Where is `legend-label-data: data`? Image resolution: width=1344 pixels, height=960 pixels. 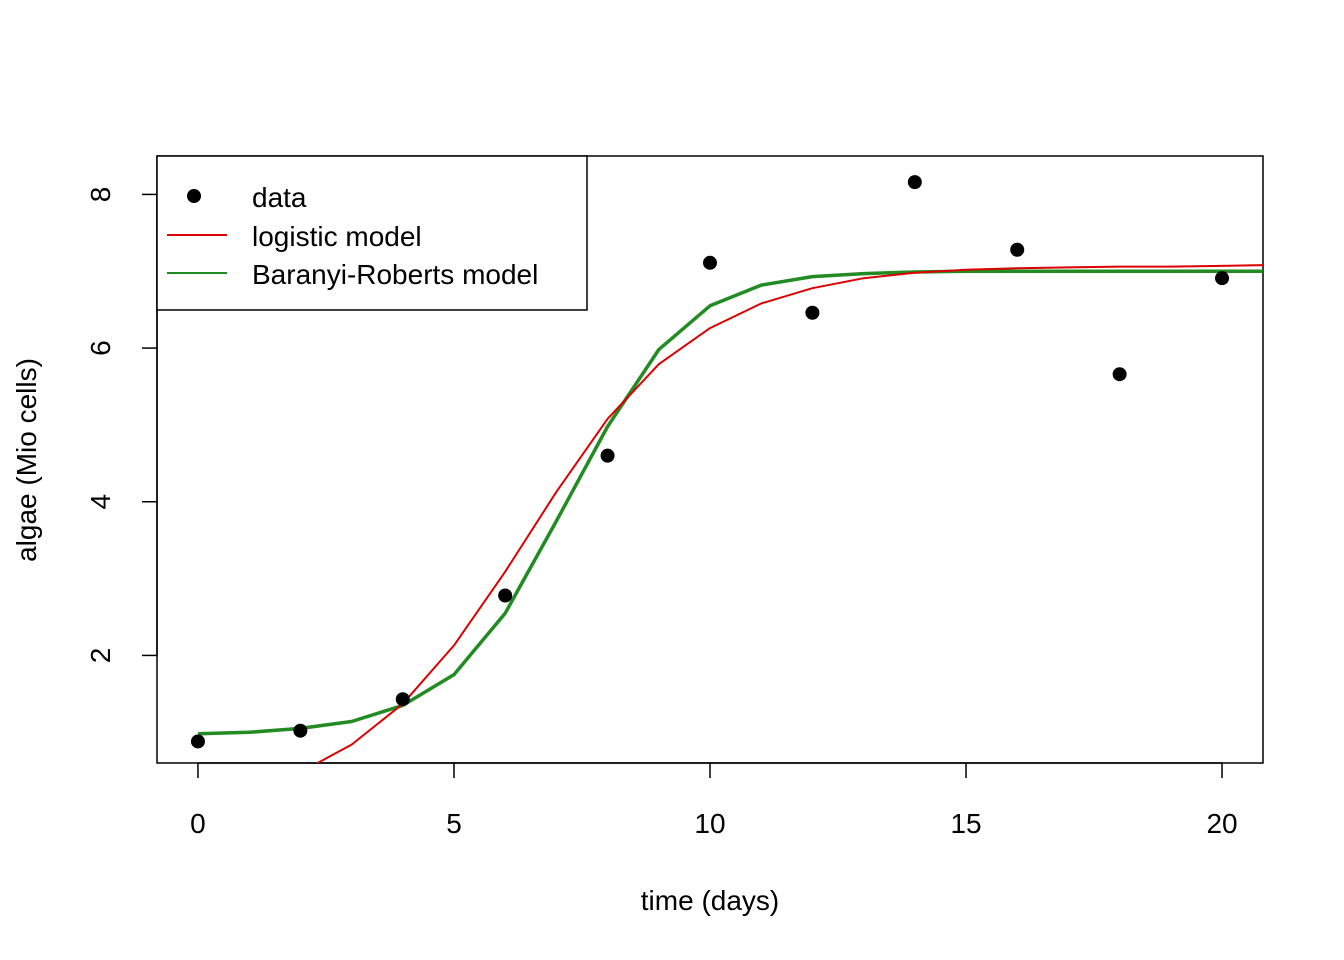 legend-label-data: data is located at coordinates (279, 197).